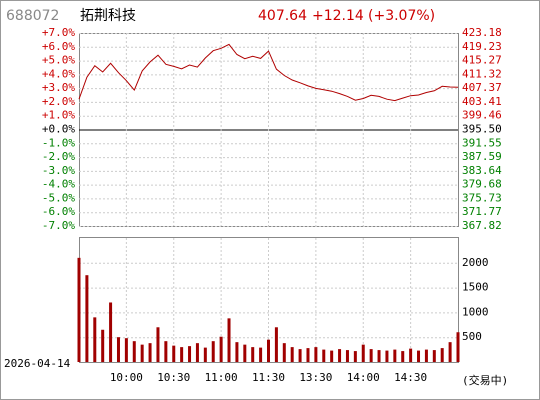  What do you see at coordinates (268, 377) in the screenshot?
I see `x-tick-label: 11:30` at bounding box center [268, 377].